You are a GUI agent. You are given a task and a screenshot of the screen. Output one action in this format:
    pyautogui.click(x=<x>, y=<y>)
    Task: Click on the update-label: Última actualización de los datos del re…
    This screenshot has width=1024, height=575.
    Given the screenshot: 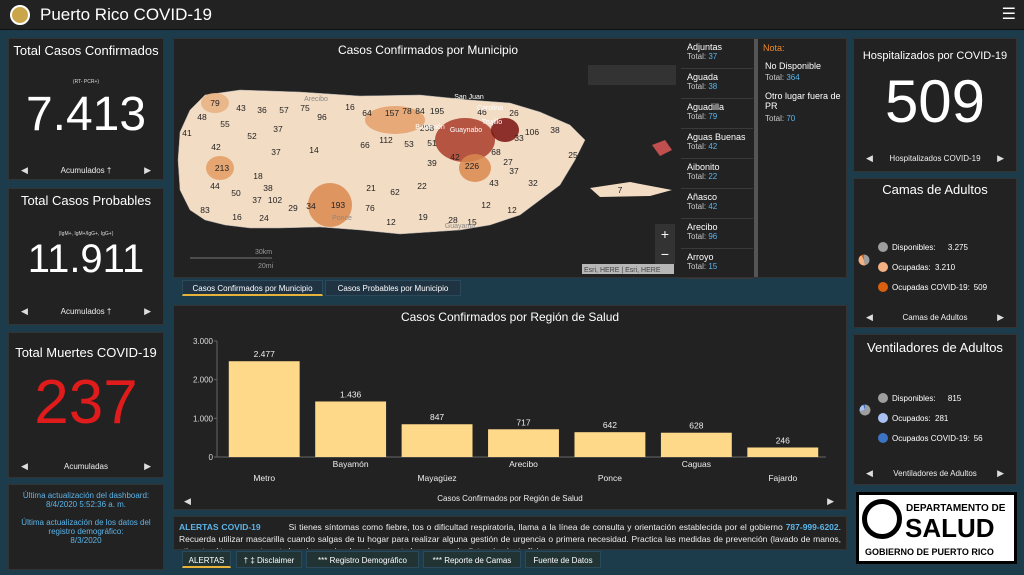 What is the action you would take?
    pyautogui.click(x=86, y=527)
    